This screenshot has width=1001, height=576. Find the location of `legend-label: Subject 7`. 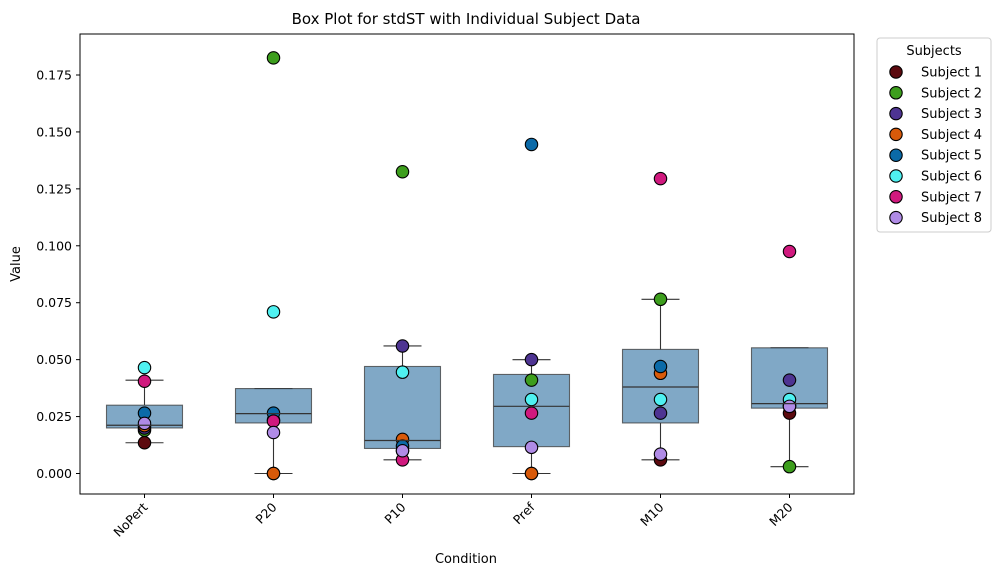

legend-label: Subject 7 is located at coordinates (951, 197).